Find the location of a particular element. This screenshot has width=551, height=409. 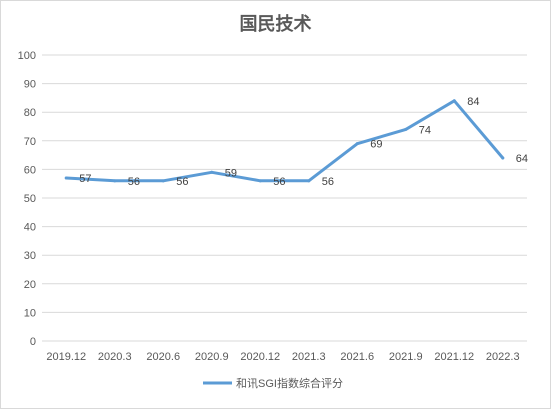

data-label: 64 is located at coordinates (522, 159).